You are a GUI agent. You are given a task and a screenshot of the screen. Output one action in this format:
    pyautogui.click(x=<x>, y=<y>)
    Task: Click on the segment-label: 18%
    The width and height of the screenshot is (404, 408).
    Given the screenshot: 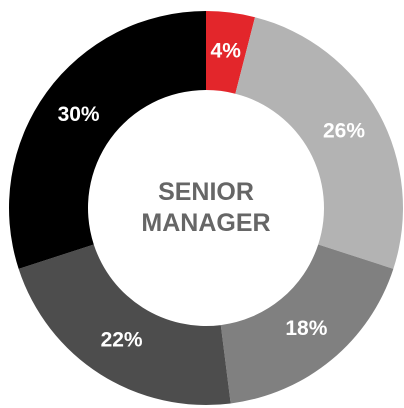 What is the action you would take?
    pyautogui.click(x=306, y=328)
    